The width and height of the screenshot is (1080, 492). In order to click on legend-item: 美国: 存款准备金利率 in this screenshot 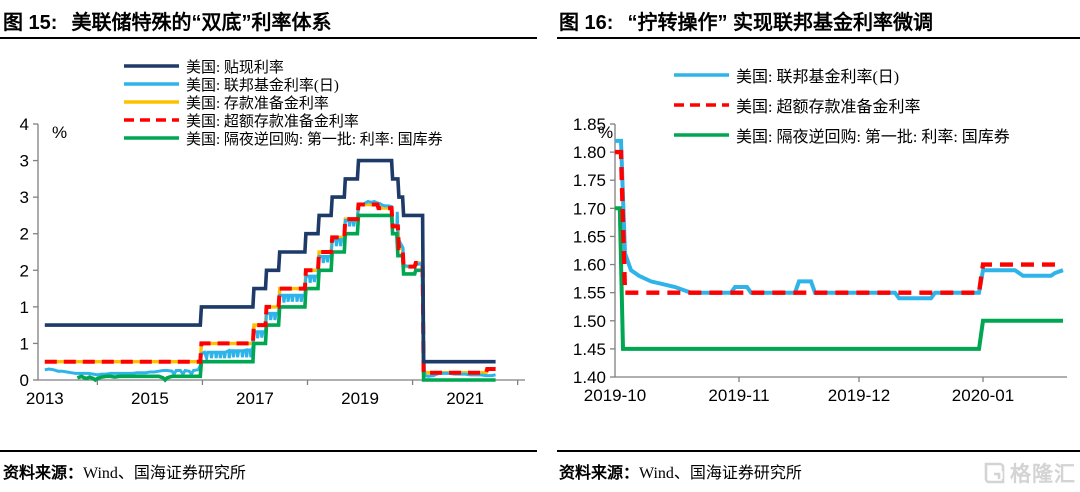, I will do `click(283, 102)`.